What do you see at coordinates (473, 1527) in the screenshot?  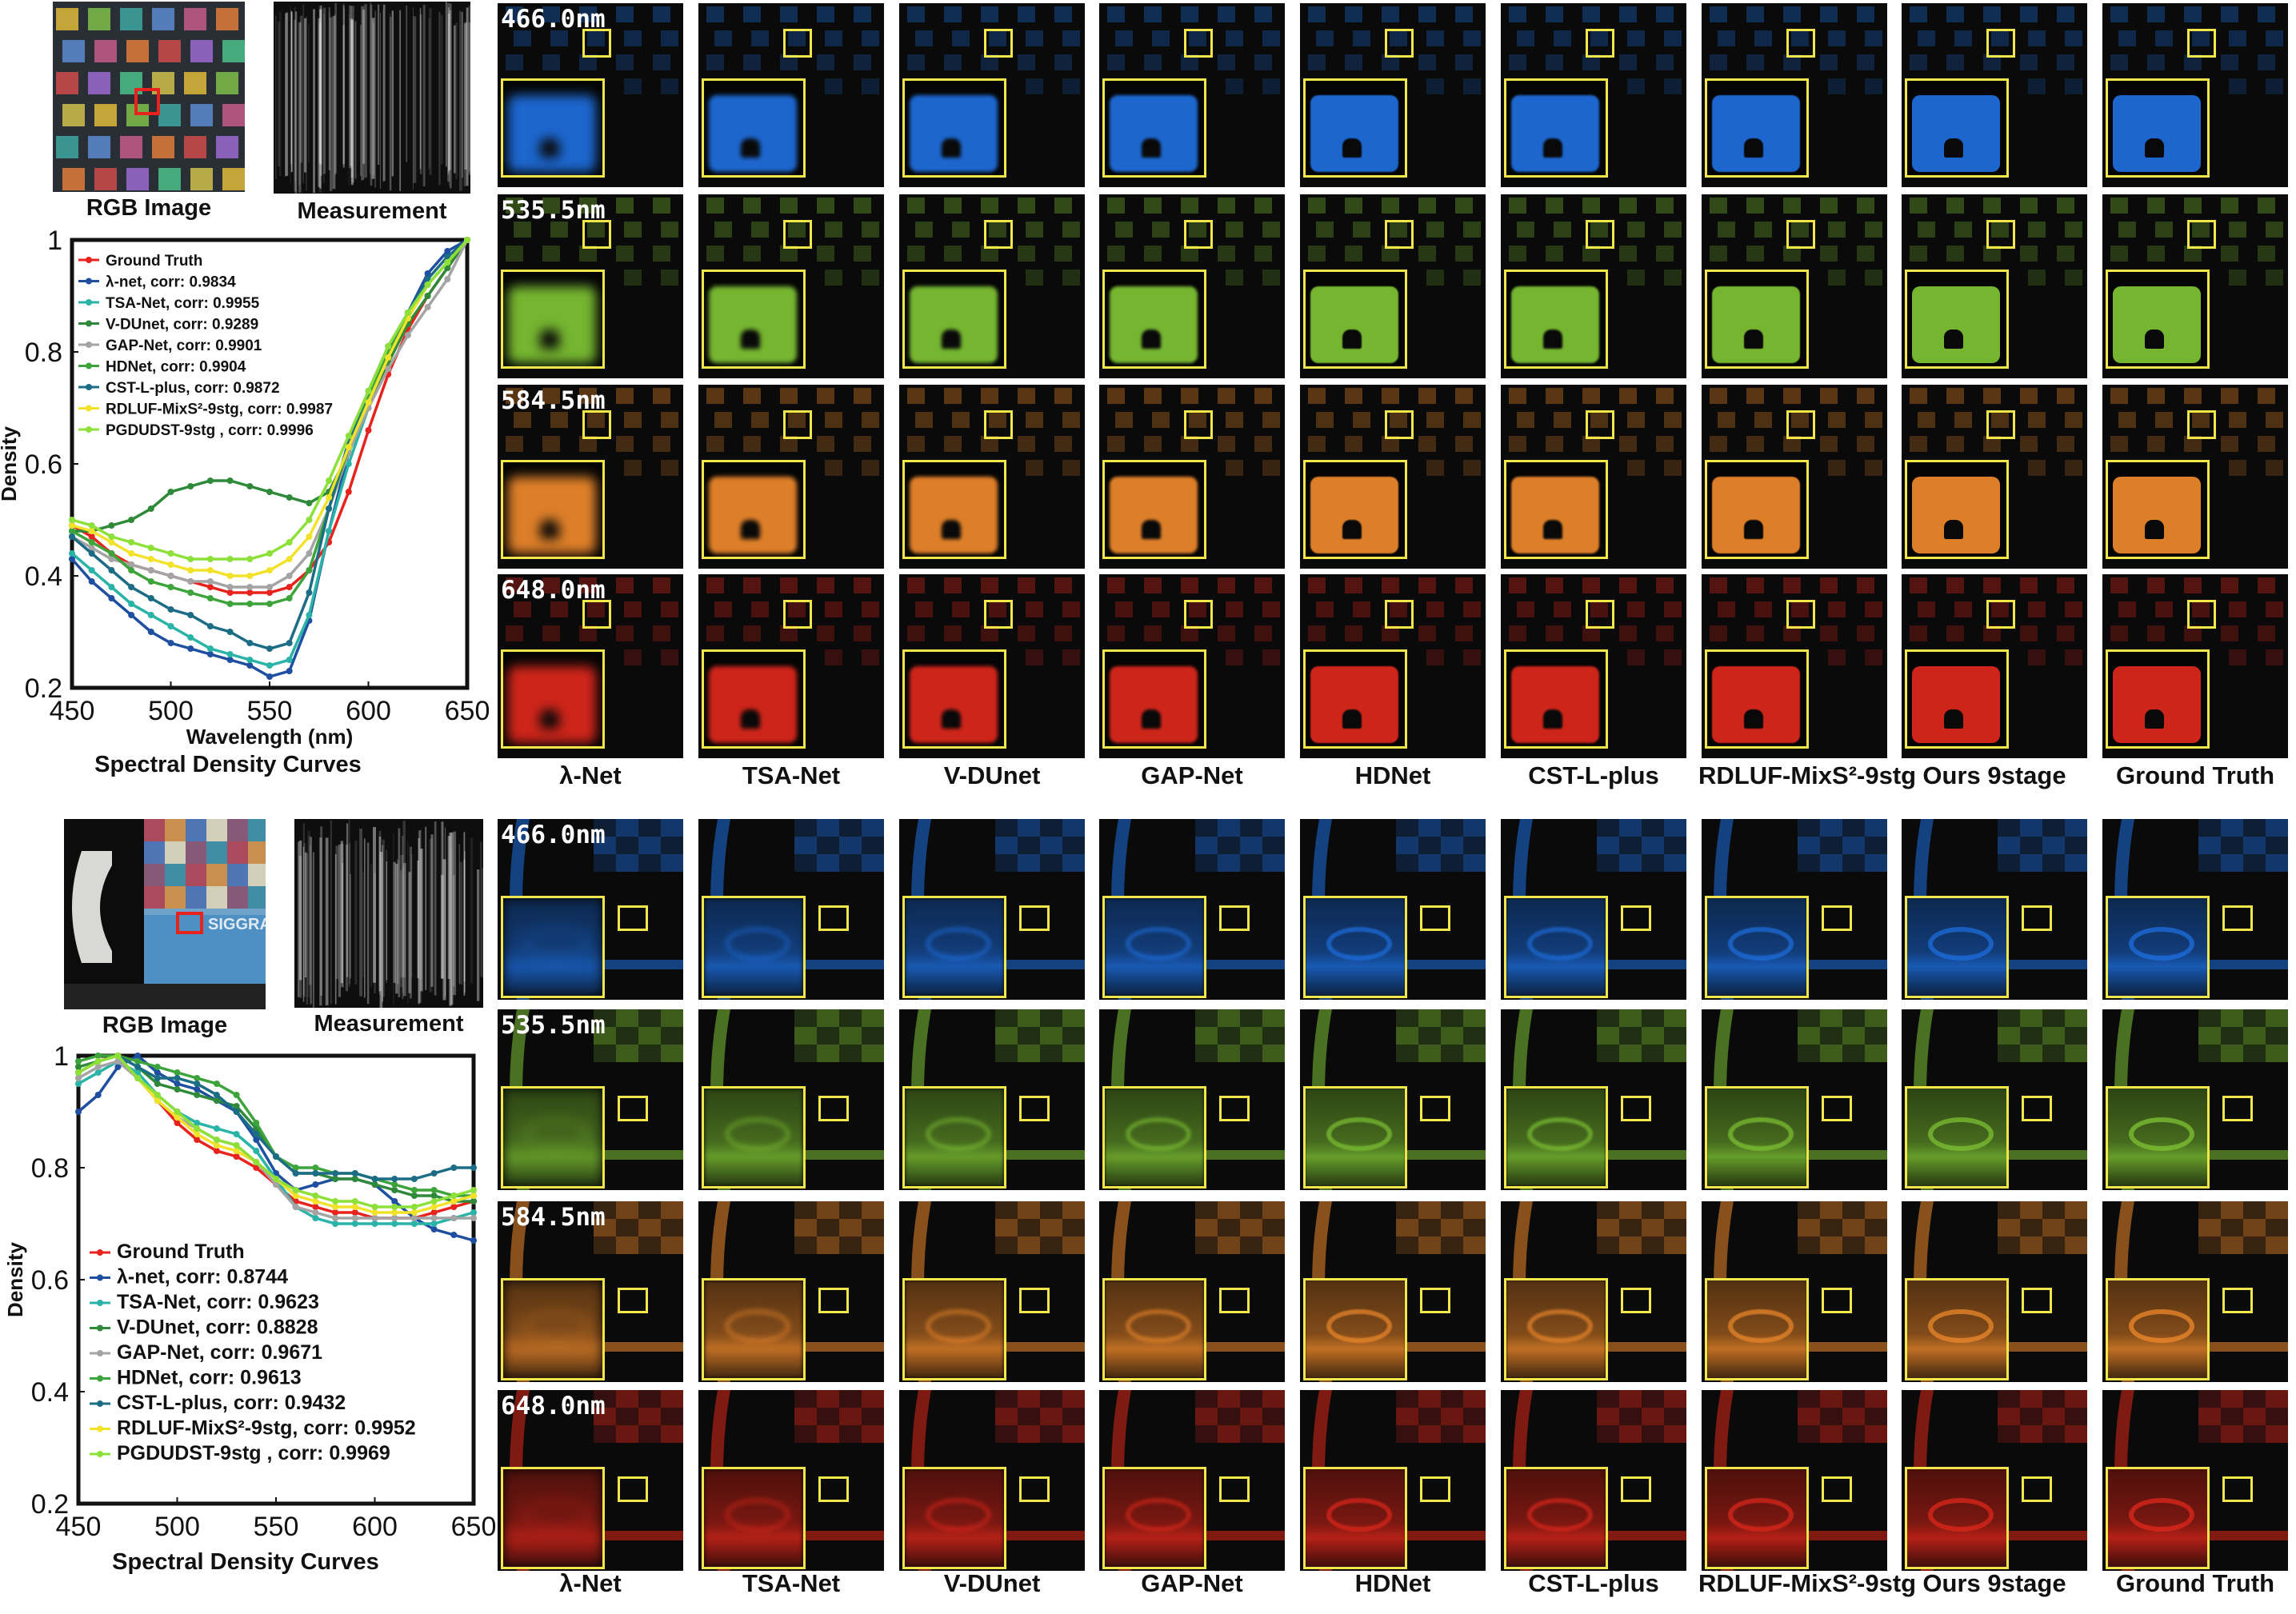 I see `x-tick-label: 650` at bounding box center [473, 1527].